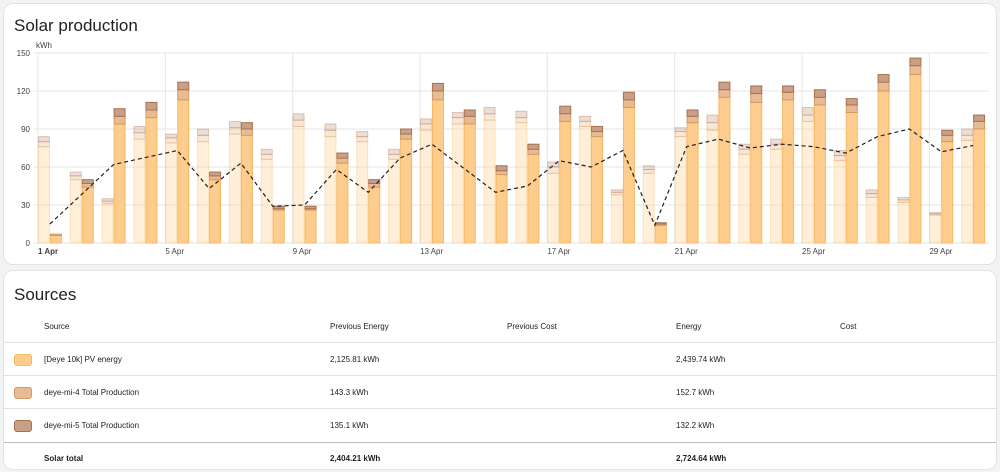  Describe the element at coordinates (92, 425) in the screenshot. I see `source-name: deye-mi-5 Total Production` at that location.